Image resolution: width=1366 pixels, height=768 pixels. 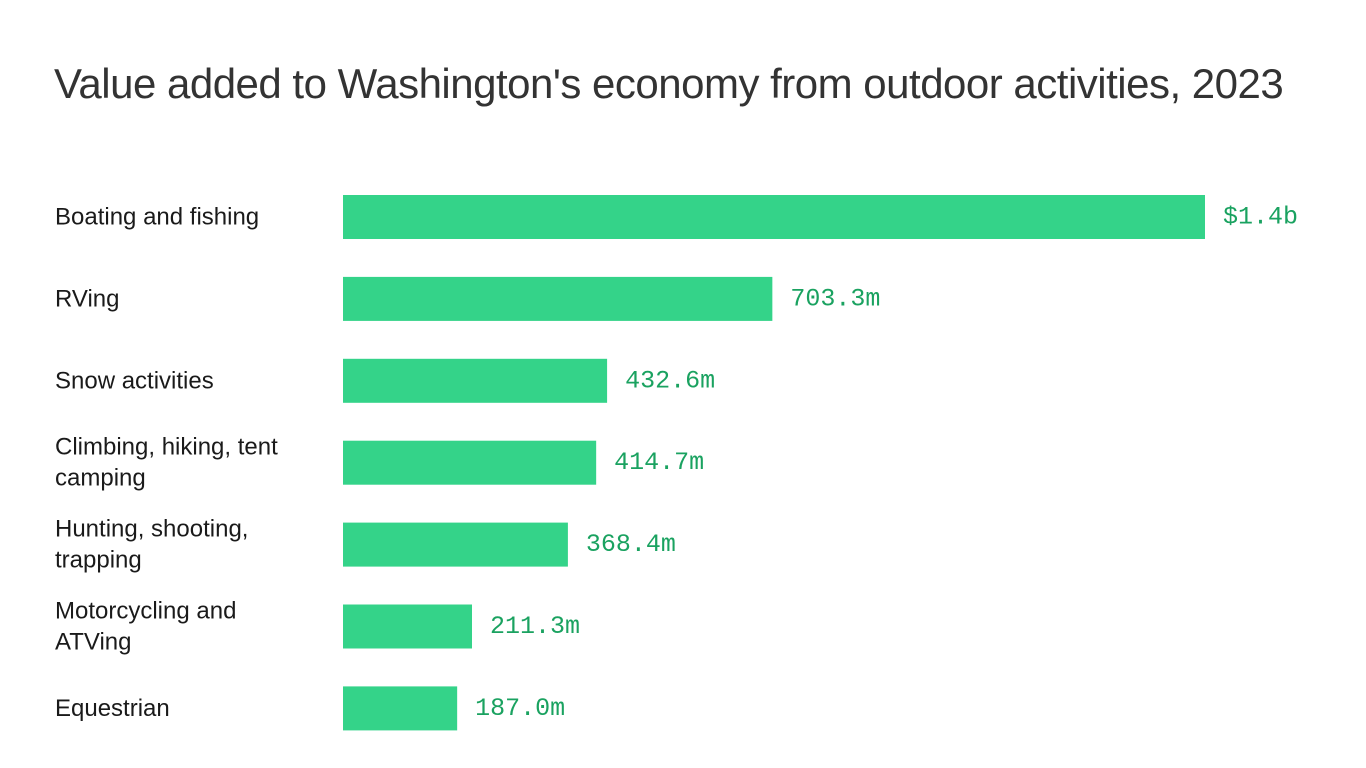 What do you see at coordinates (659, 462) in the screenshot?
I see `value-label-3: 414.7m` at bounding box center [659, 462].